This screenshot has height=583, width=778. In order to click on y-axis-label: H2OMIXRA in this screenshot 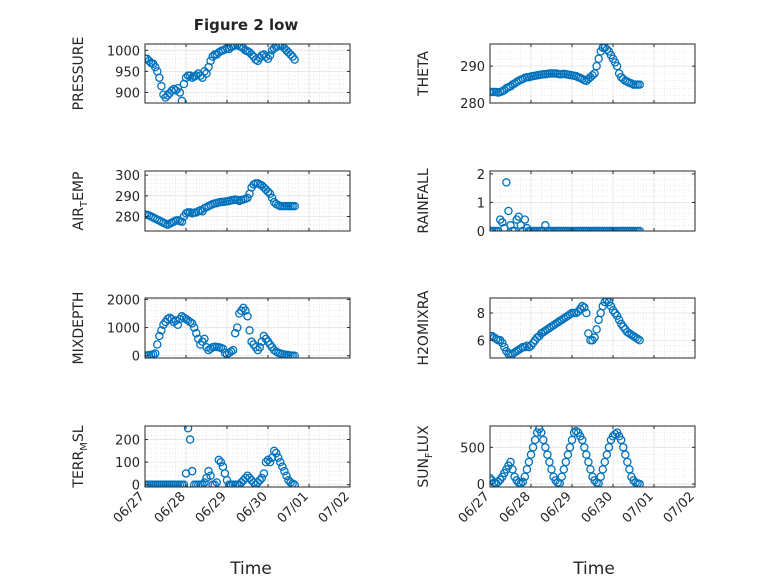, I will do `click(424, 327)`.